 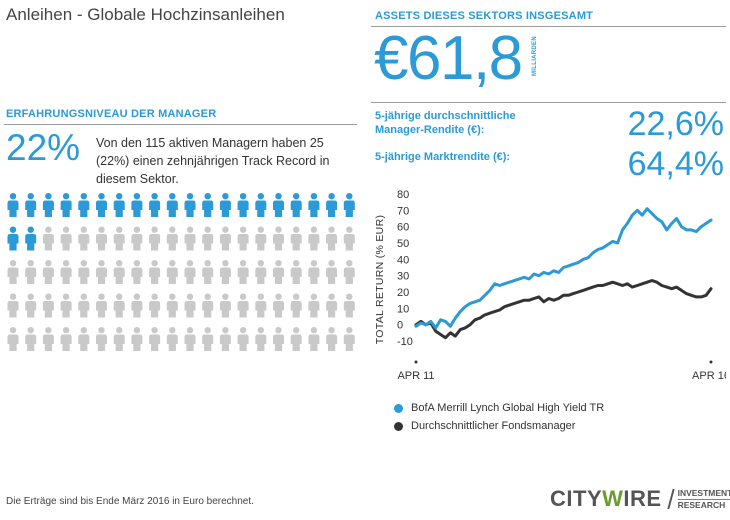 What do you see at coordinates (563, 309) in the screenshot?
I see `series-line-average-manager` at bounding box center [563, 309].